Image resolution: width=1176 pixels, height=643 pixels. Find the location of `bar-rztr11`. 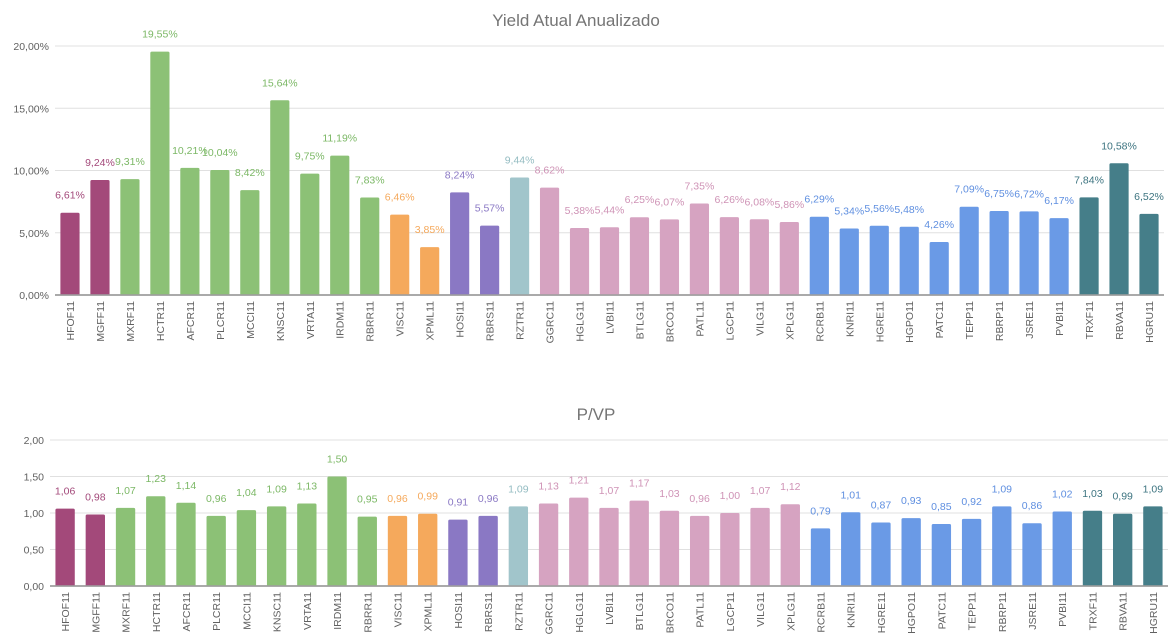

bar-rztr11 is located at coordinates (518, 546).